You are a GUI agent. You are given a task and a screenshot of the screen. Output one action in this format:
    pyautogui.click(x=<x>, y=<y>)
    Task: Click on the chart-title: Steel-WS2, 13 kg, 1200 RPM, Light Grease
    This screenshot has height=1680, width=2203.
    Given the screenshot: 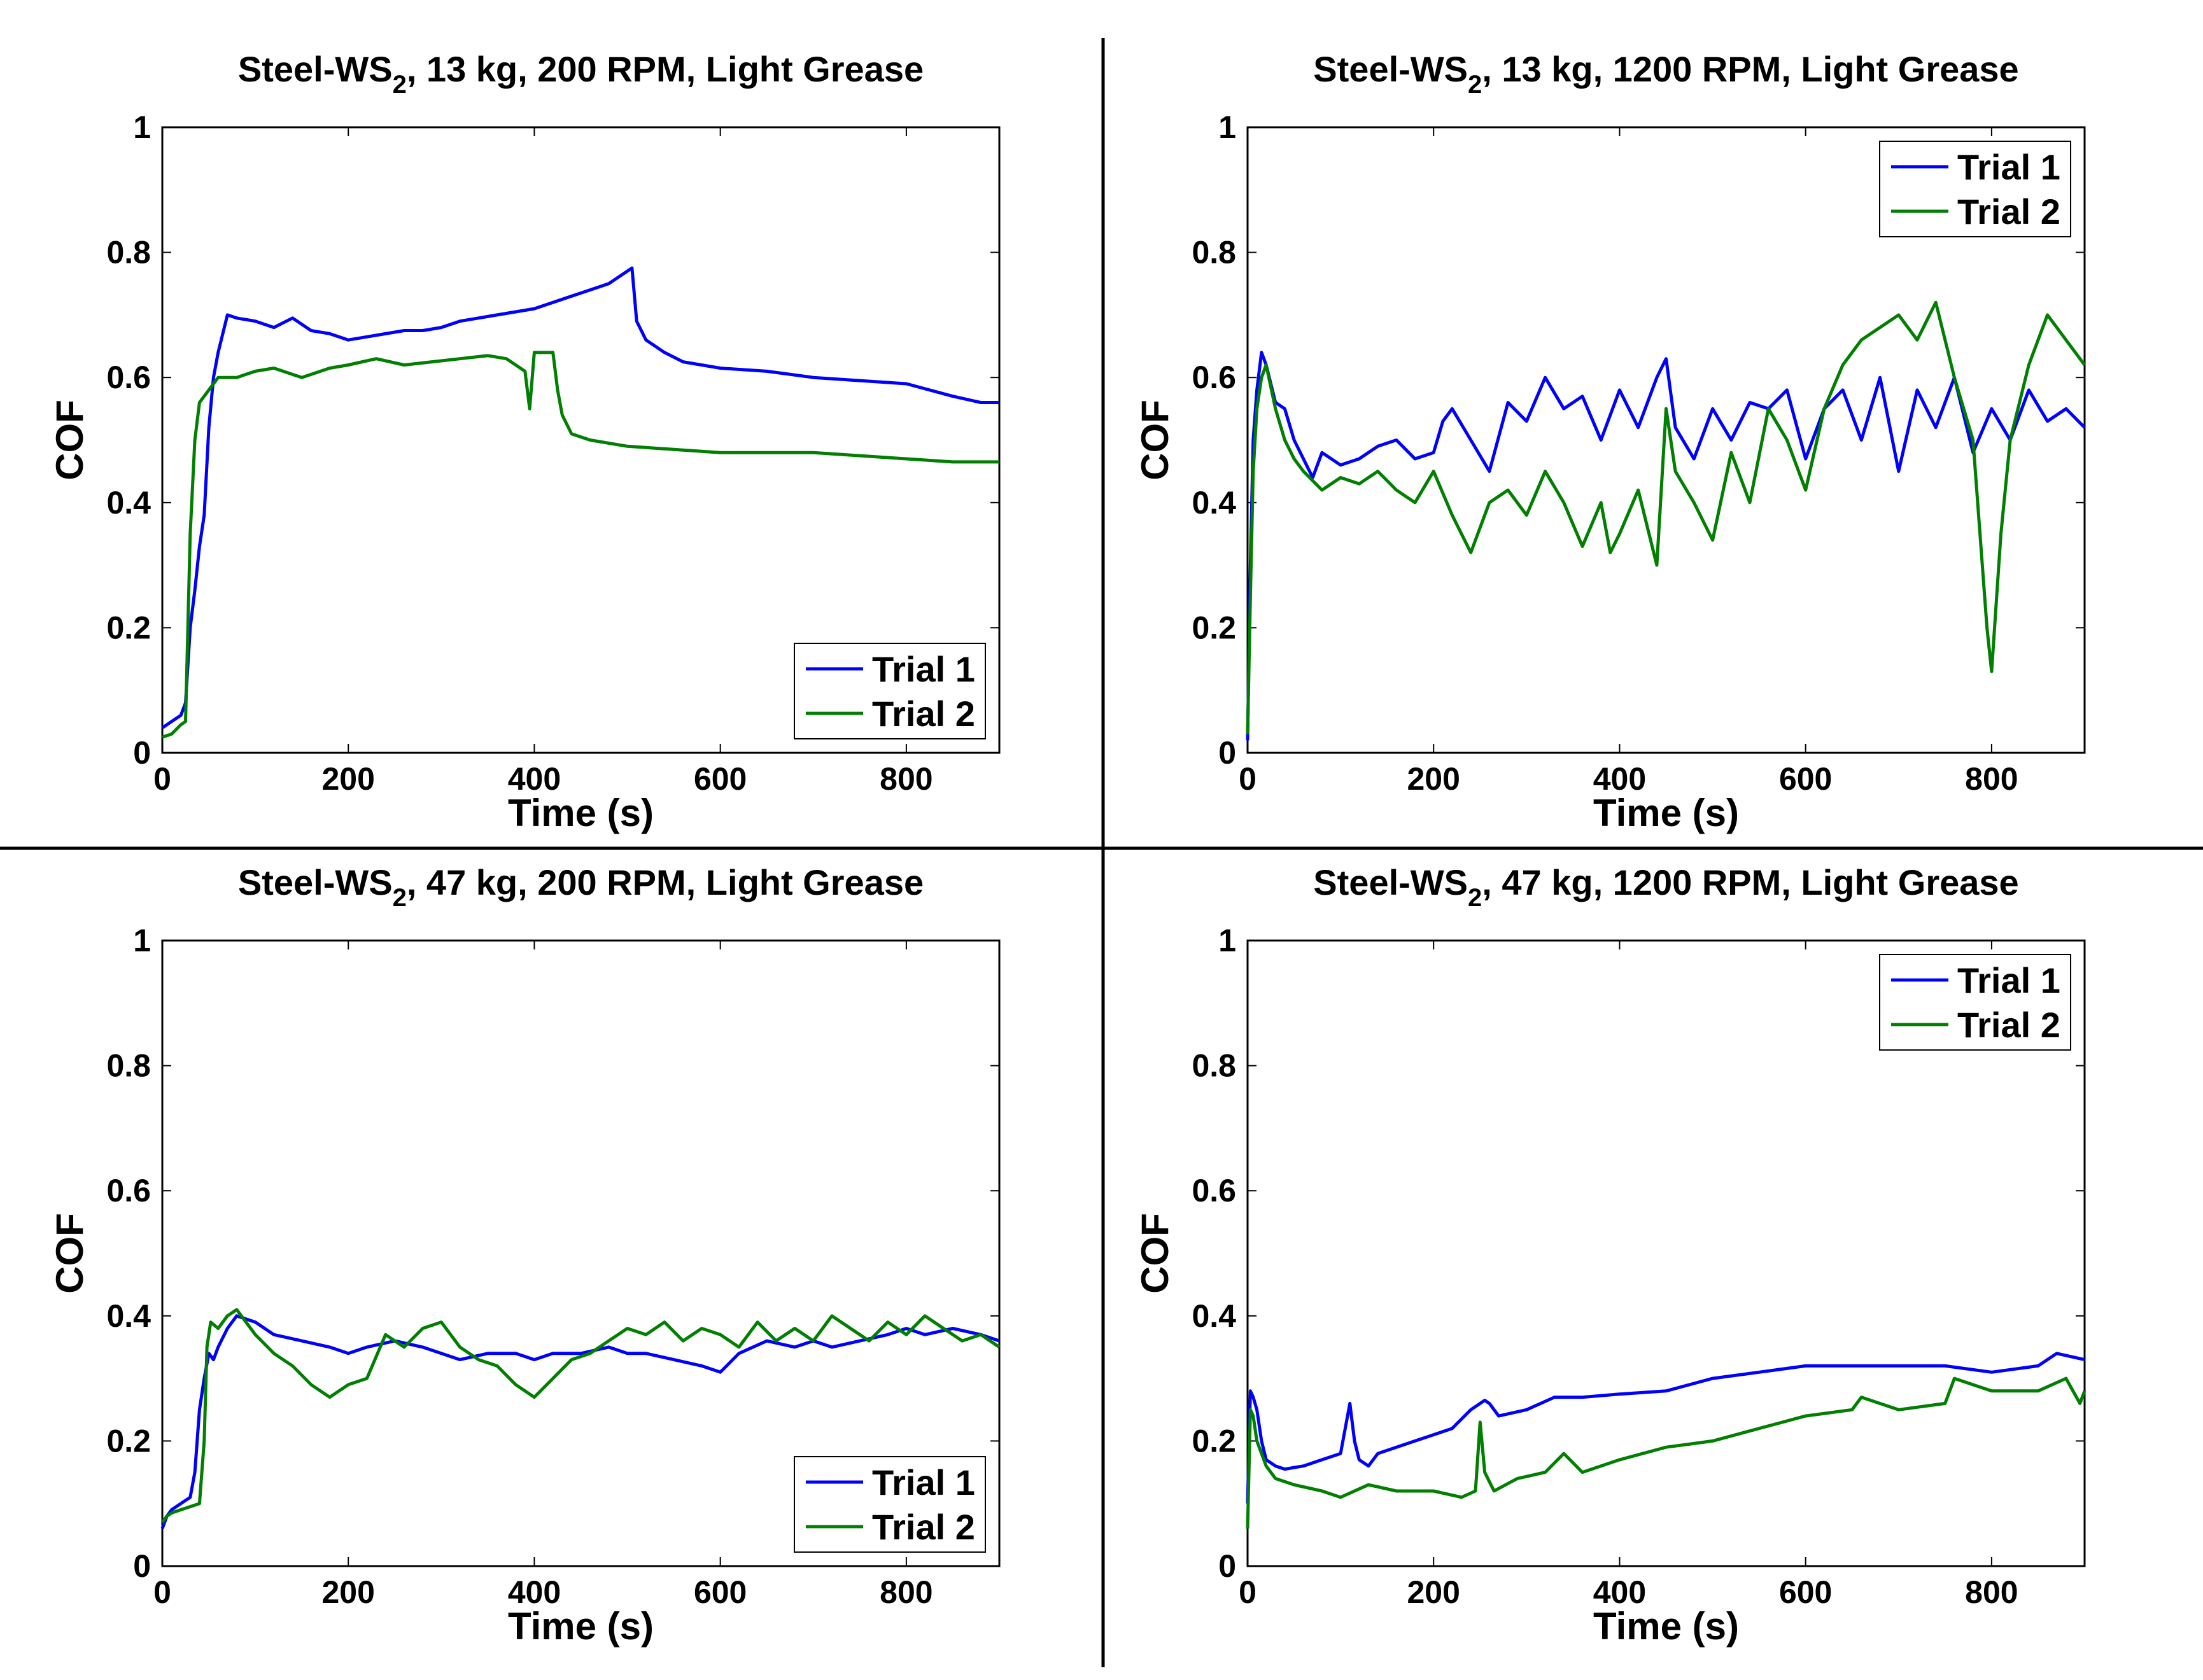 What is the action you would take?
    pyautogui.click(x=1666, y=74)
    